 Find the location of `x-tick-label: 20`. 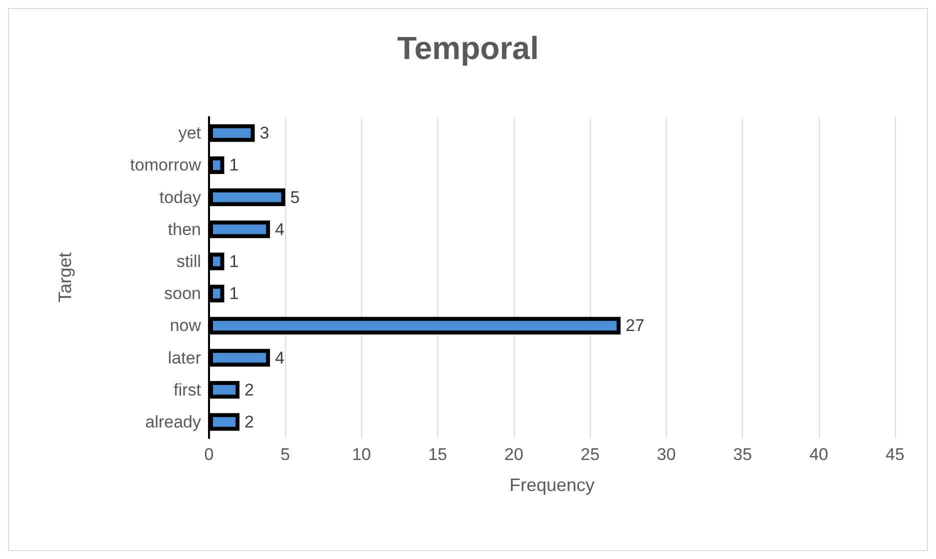

x-tick-label: 20 is located at coordinates (514, 454).